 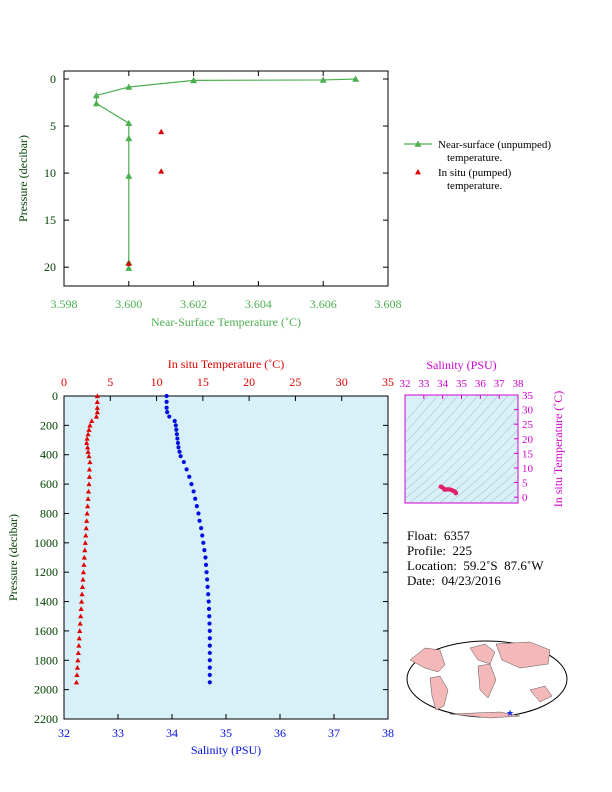 I want to click on ts-x-tick-label: 34, so click(x=443, y=384).